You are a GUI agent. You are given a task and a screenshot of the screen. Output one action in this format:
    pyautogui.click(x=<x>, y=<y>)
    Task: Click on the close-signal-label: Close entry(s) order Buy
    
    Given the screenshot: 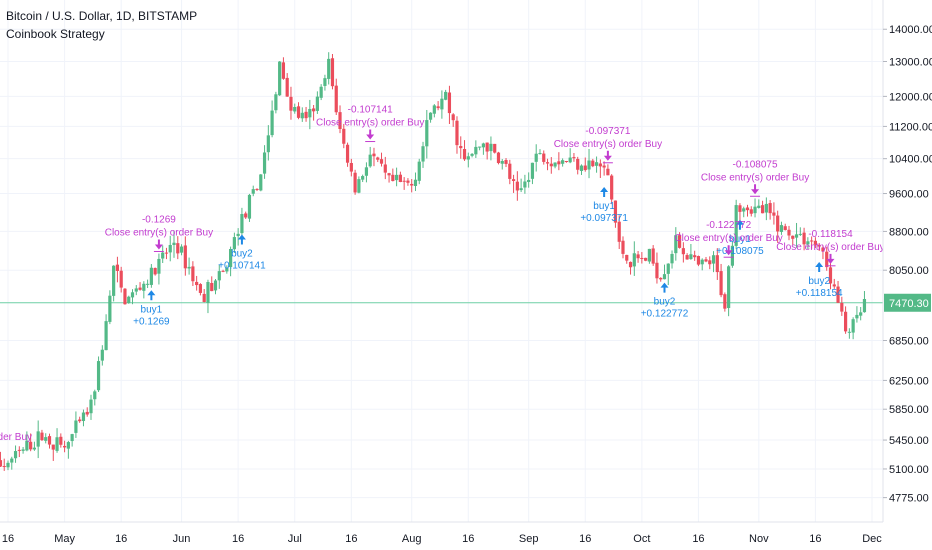 What is the action you would take?
    pyautogui.click(x=728, y=238)
    